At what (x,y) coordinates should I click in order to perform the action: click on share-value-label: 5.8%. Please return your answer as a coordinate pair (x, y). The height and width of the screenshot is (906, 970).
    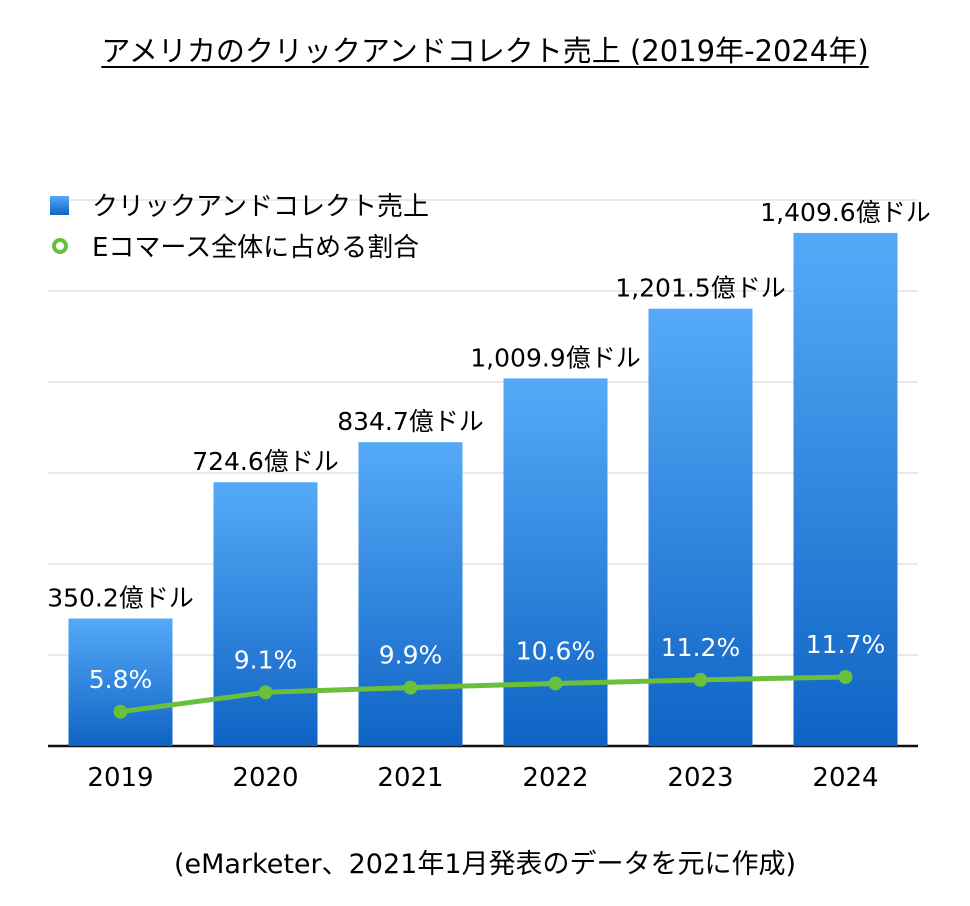
    Looking at the image, I should click on (121, 679).